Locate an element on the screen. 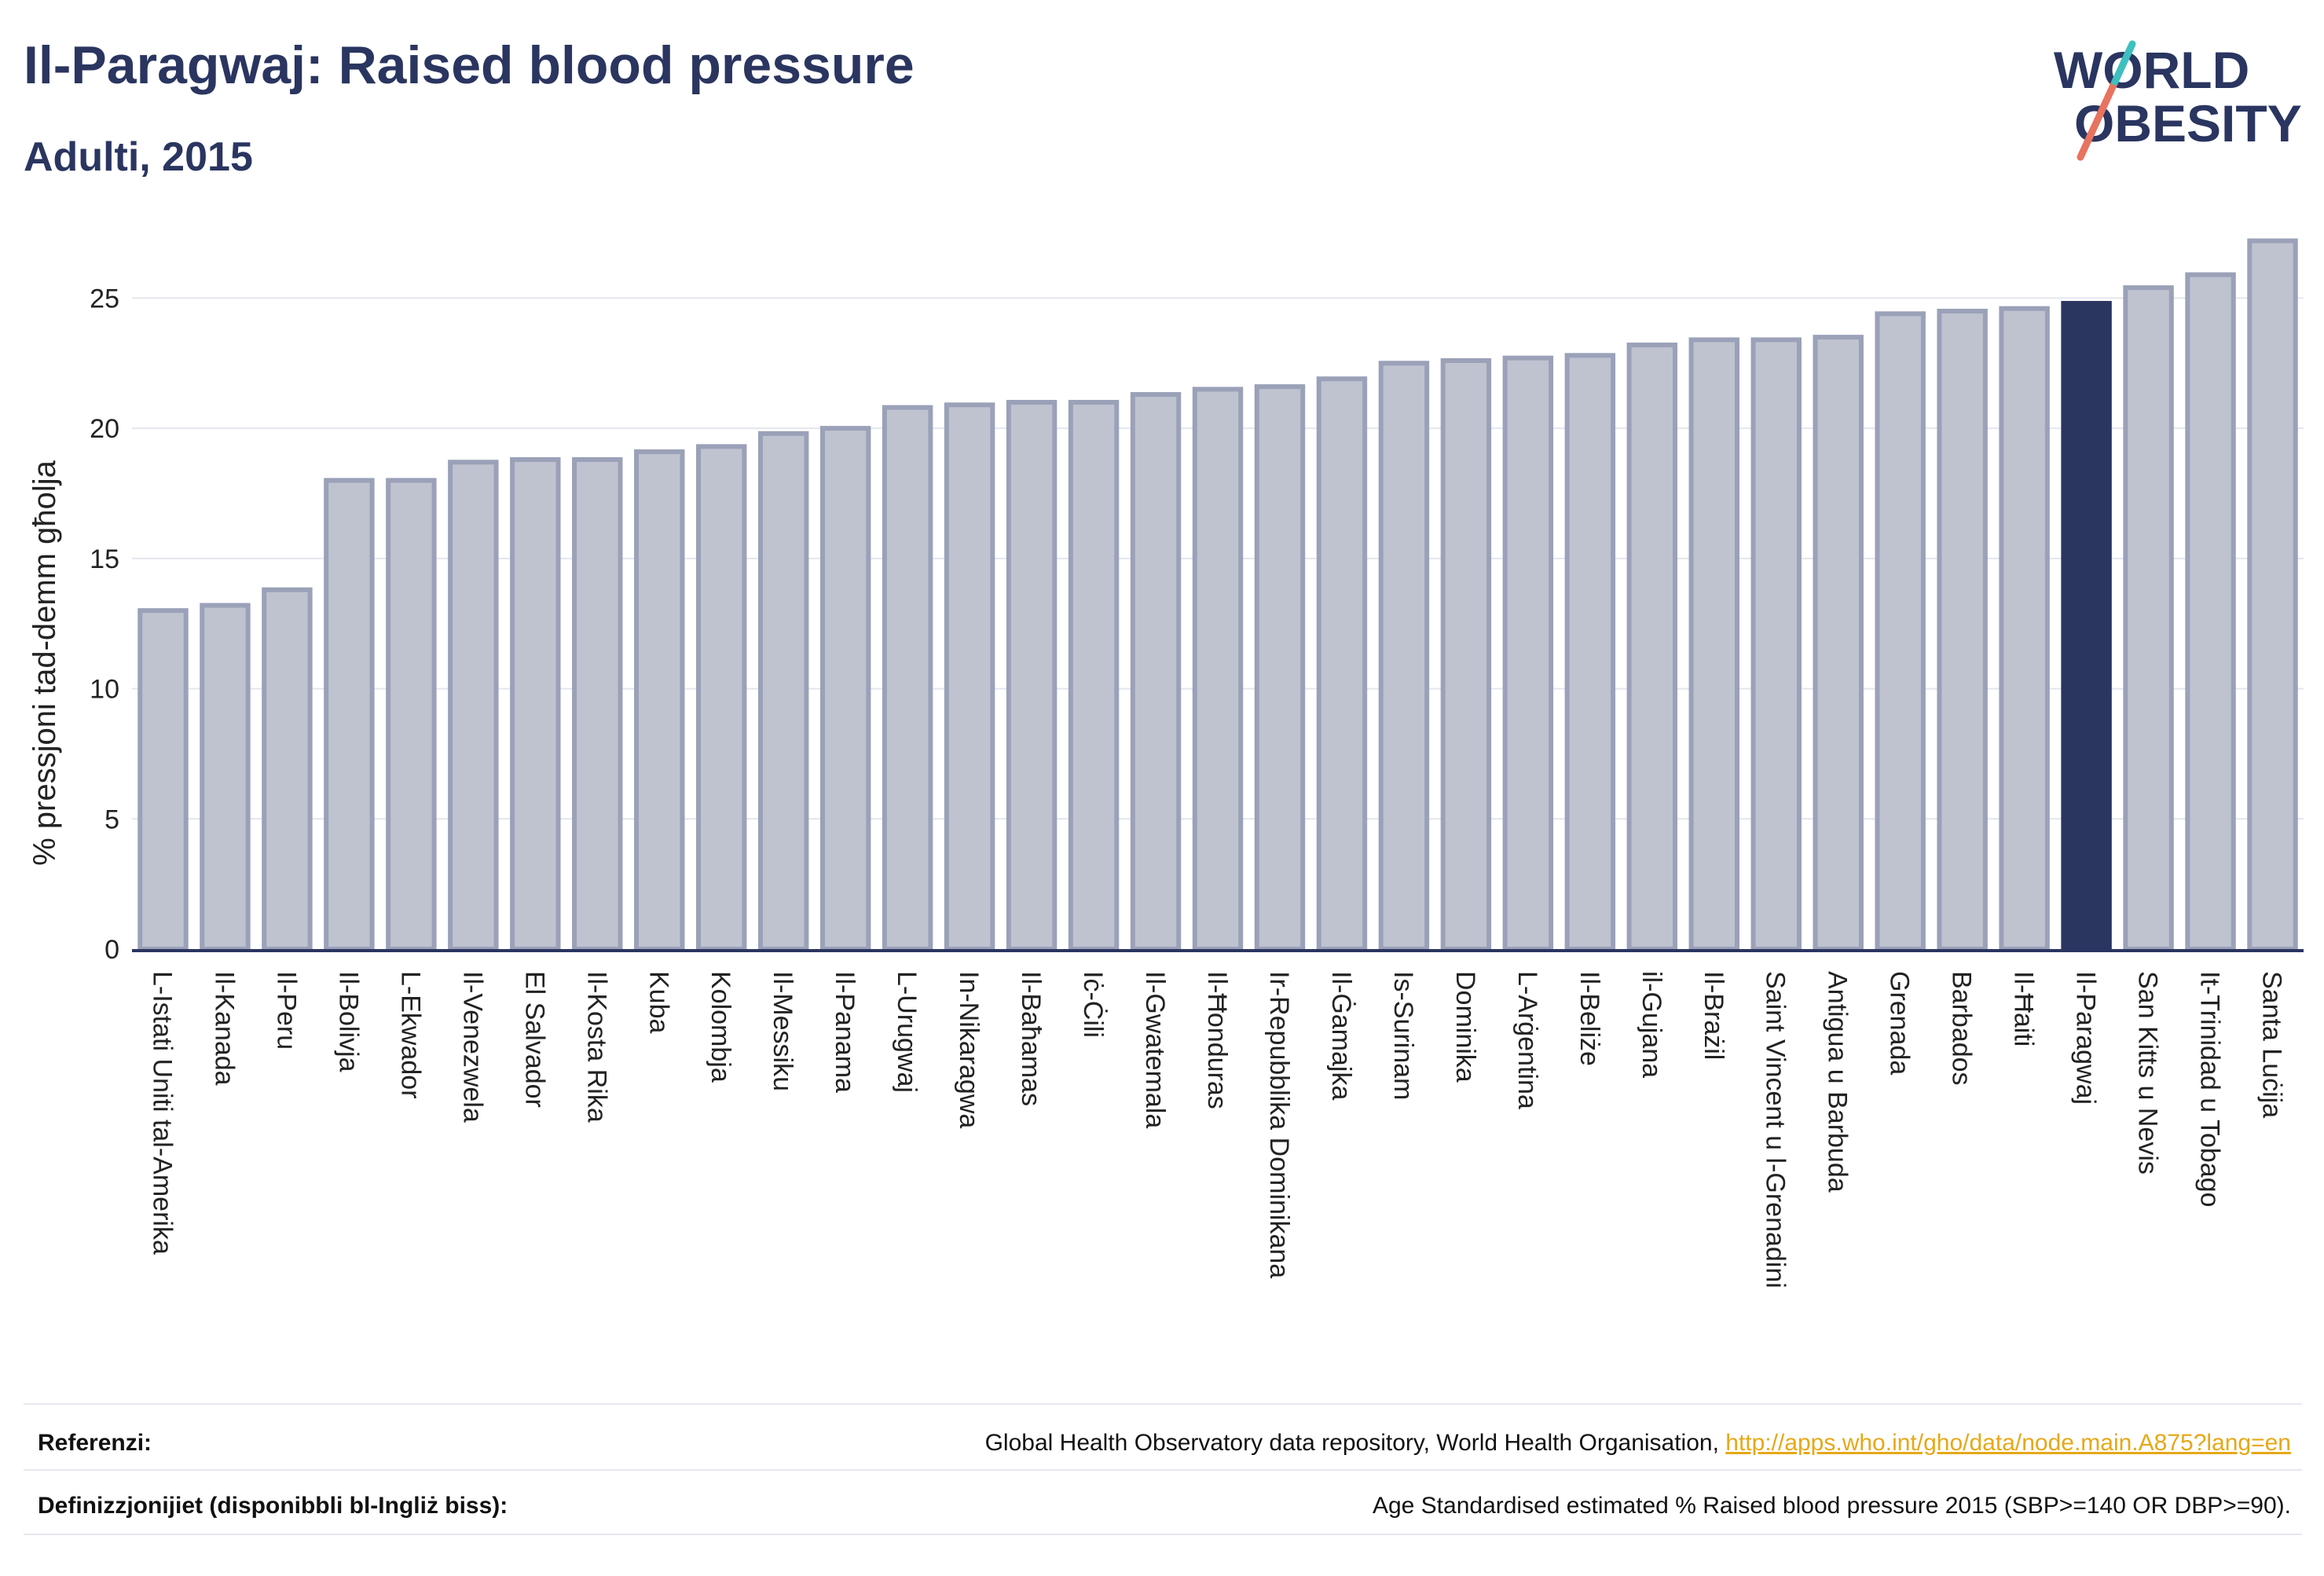 This screenshot has height=1576, width=2324. x-tick-label: Il-Ġamajka is located at coordinates (1341, 1035).